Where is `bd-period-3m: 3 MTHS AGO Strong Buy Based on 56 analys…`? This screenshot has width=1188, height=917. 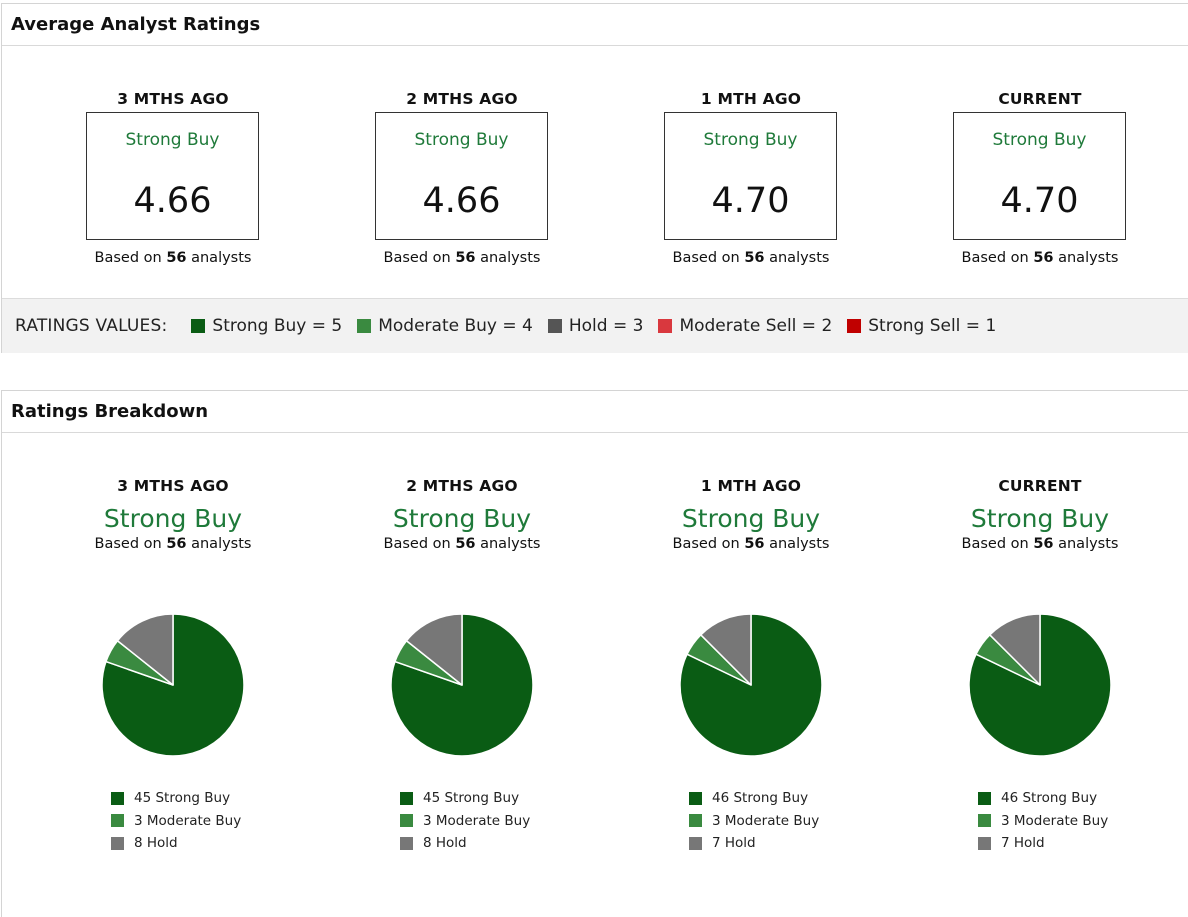 bd-period-3m: 3 MTHS AGO Strong Buy Based on 56 analys… is located at coordinates (173, 514).